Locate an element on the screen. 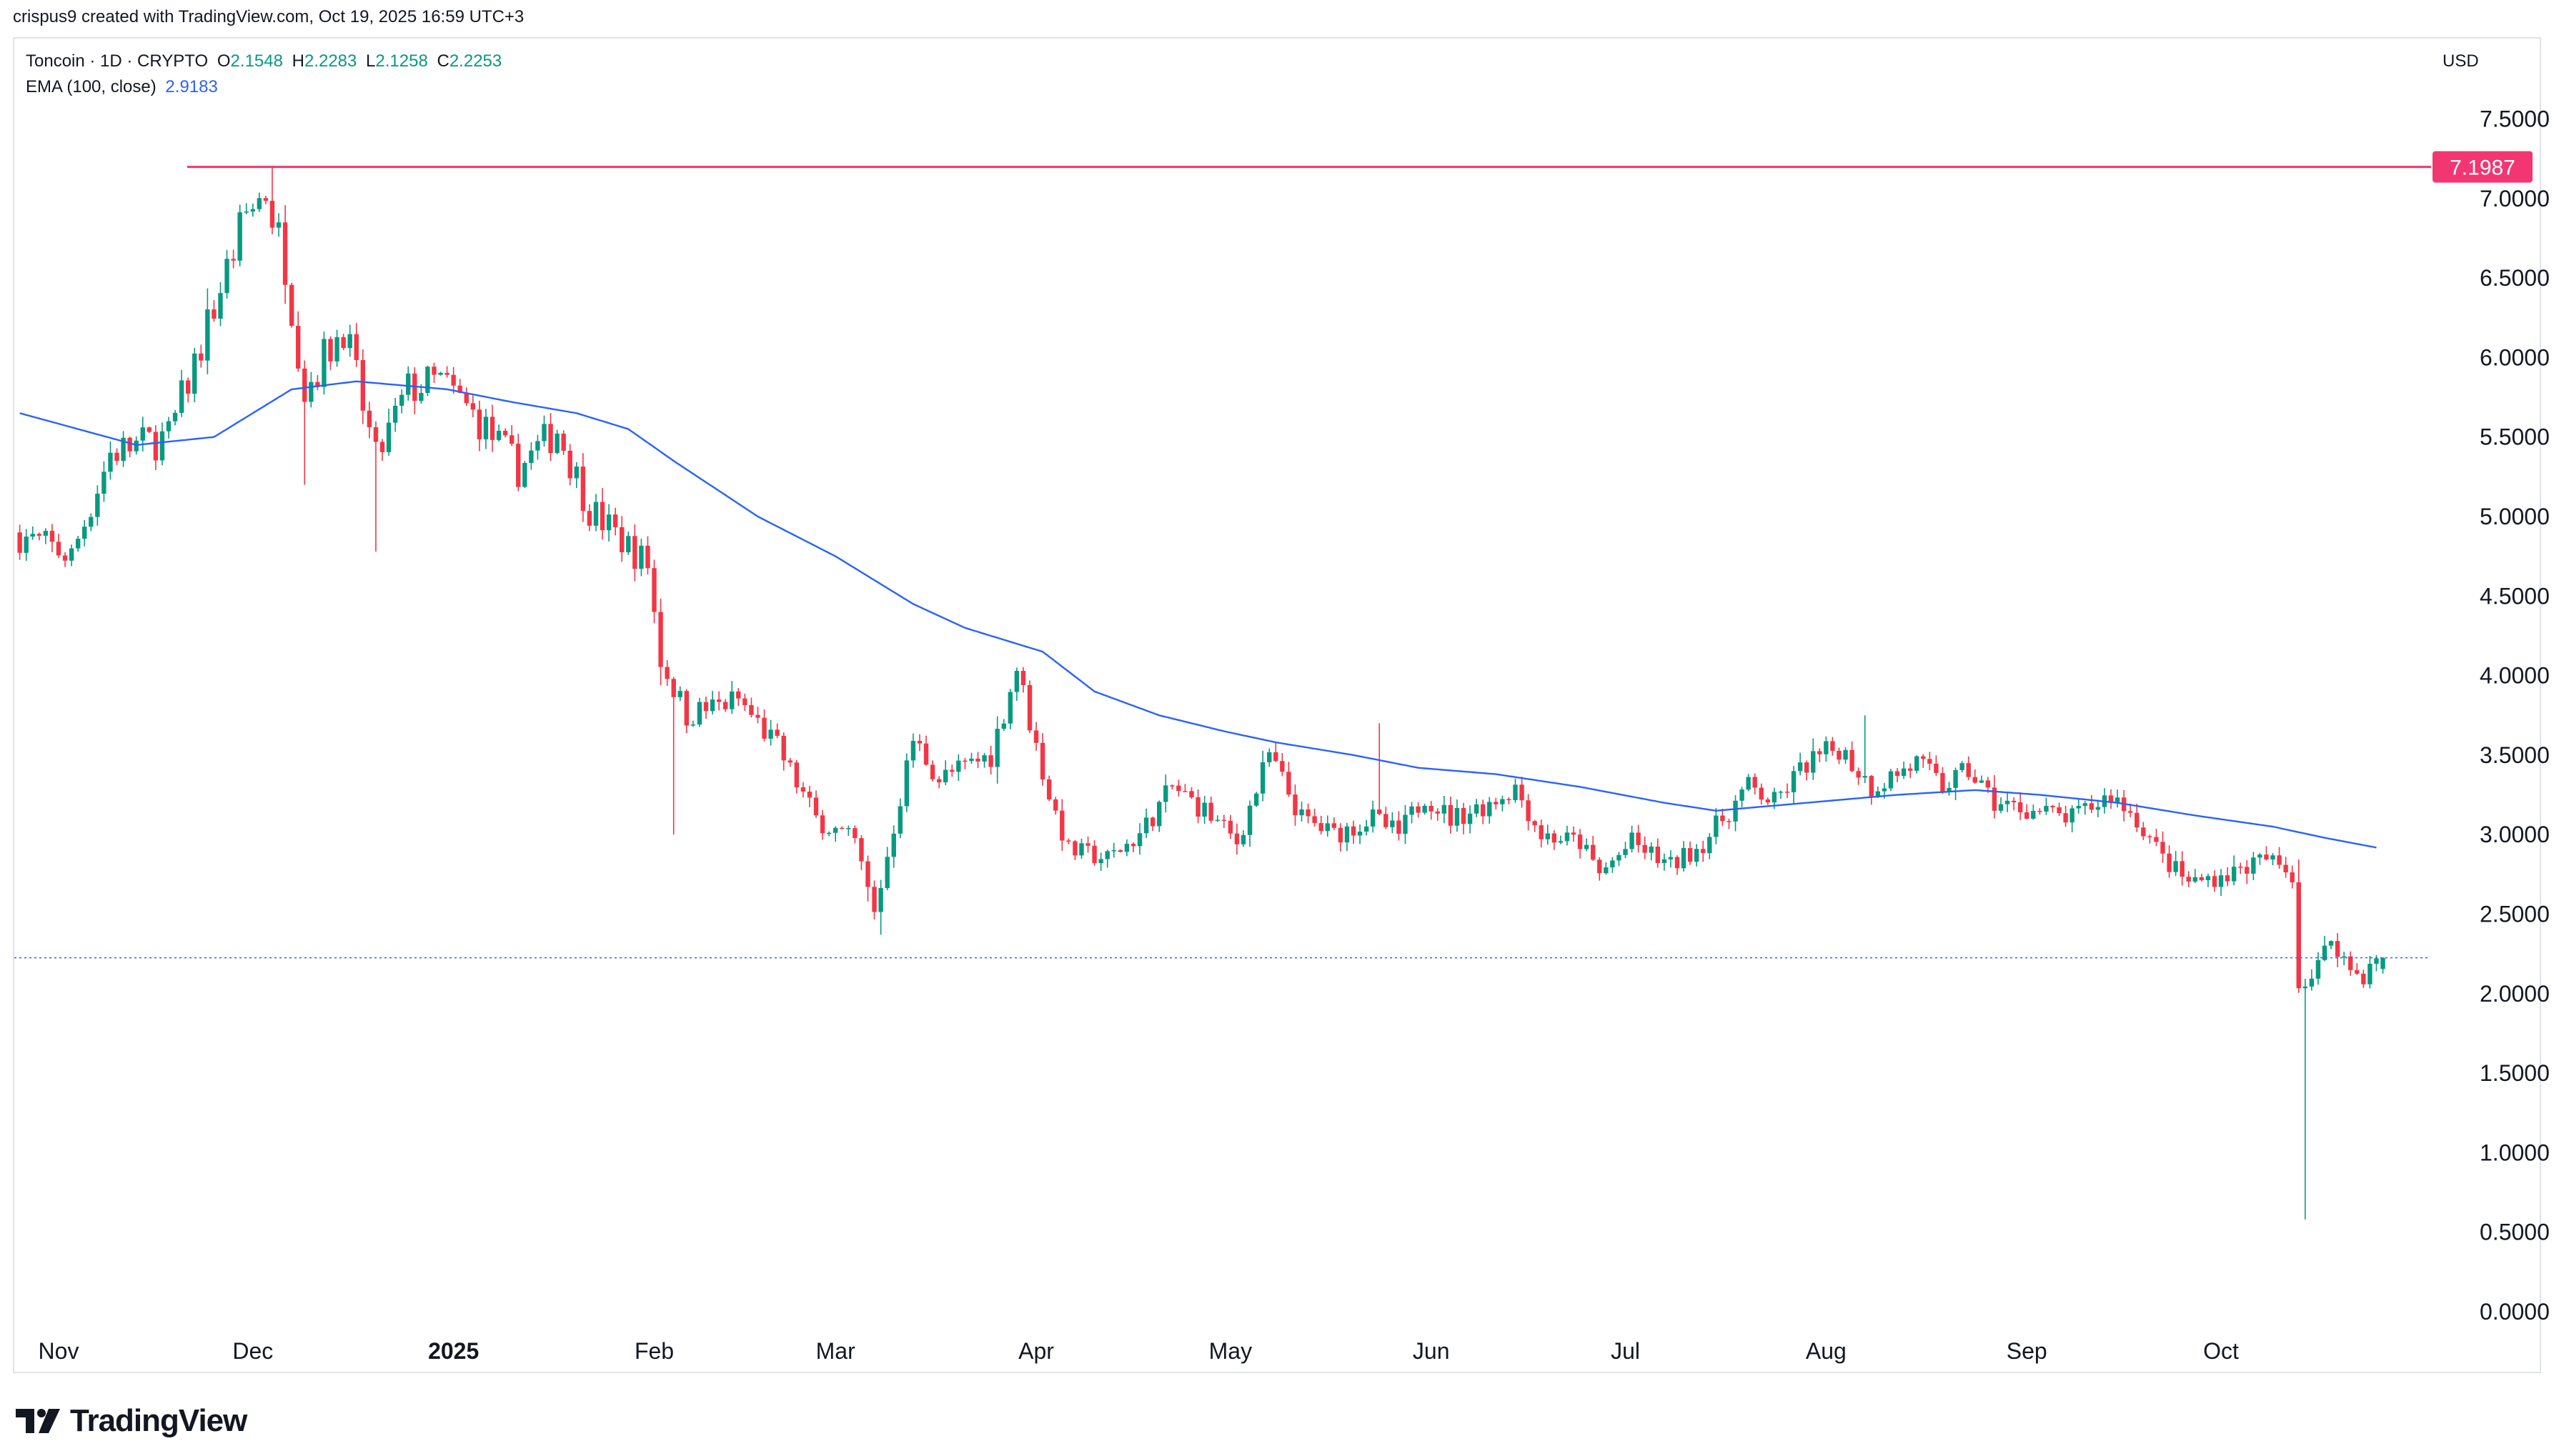 The image size is (2554, 1456). currency-label: USD is located at coordinates (2461, 61).